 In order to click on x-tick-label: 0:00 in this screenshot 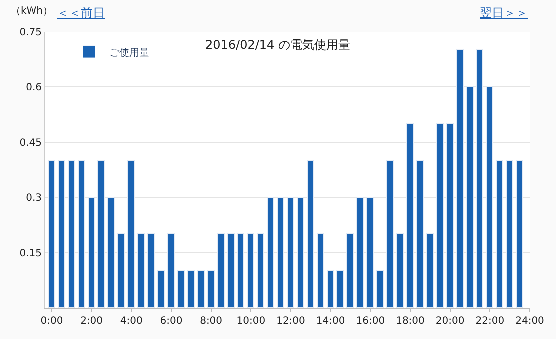, I will do `click(52, 321)`.